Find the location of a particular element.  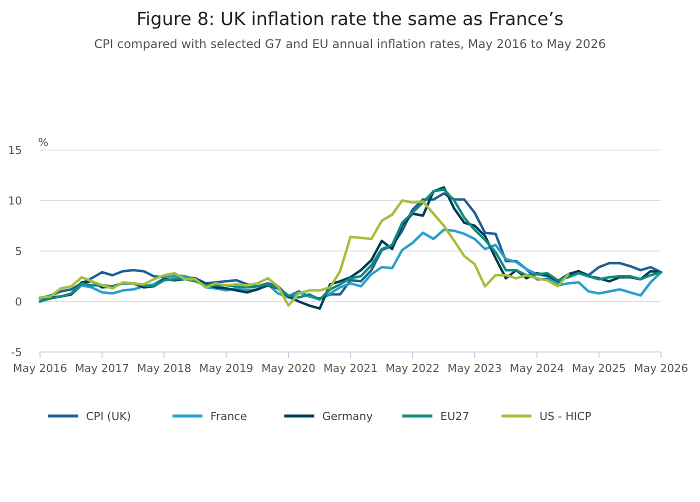

x-tick-label: May 2023 is located at coordinates (475, 368).